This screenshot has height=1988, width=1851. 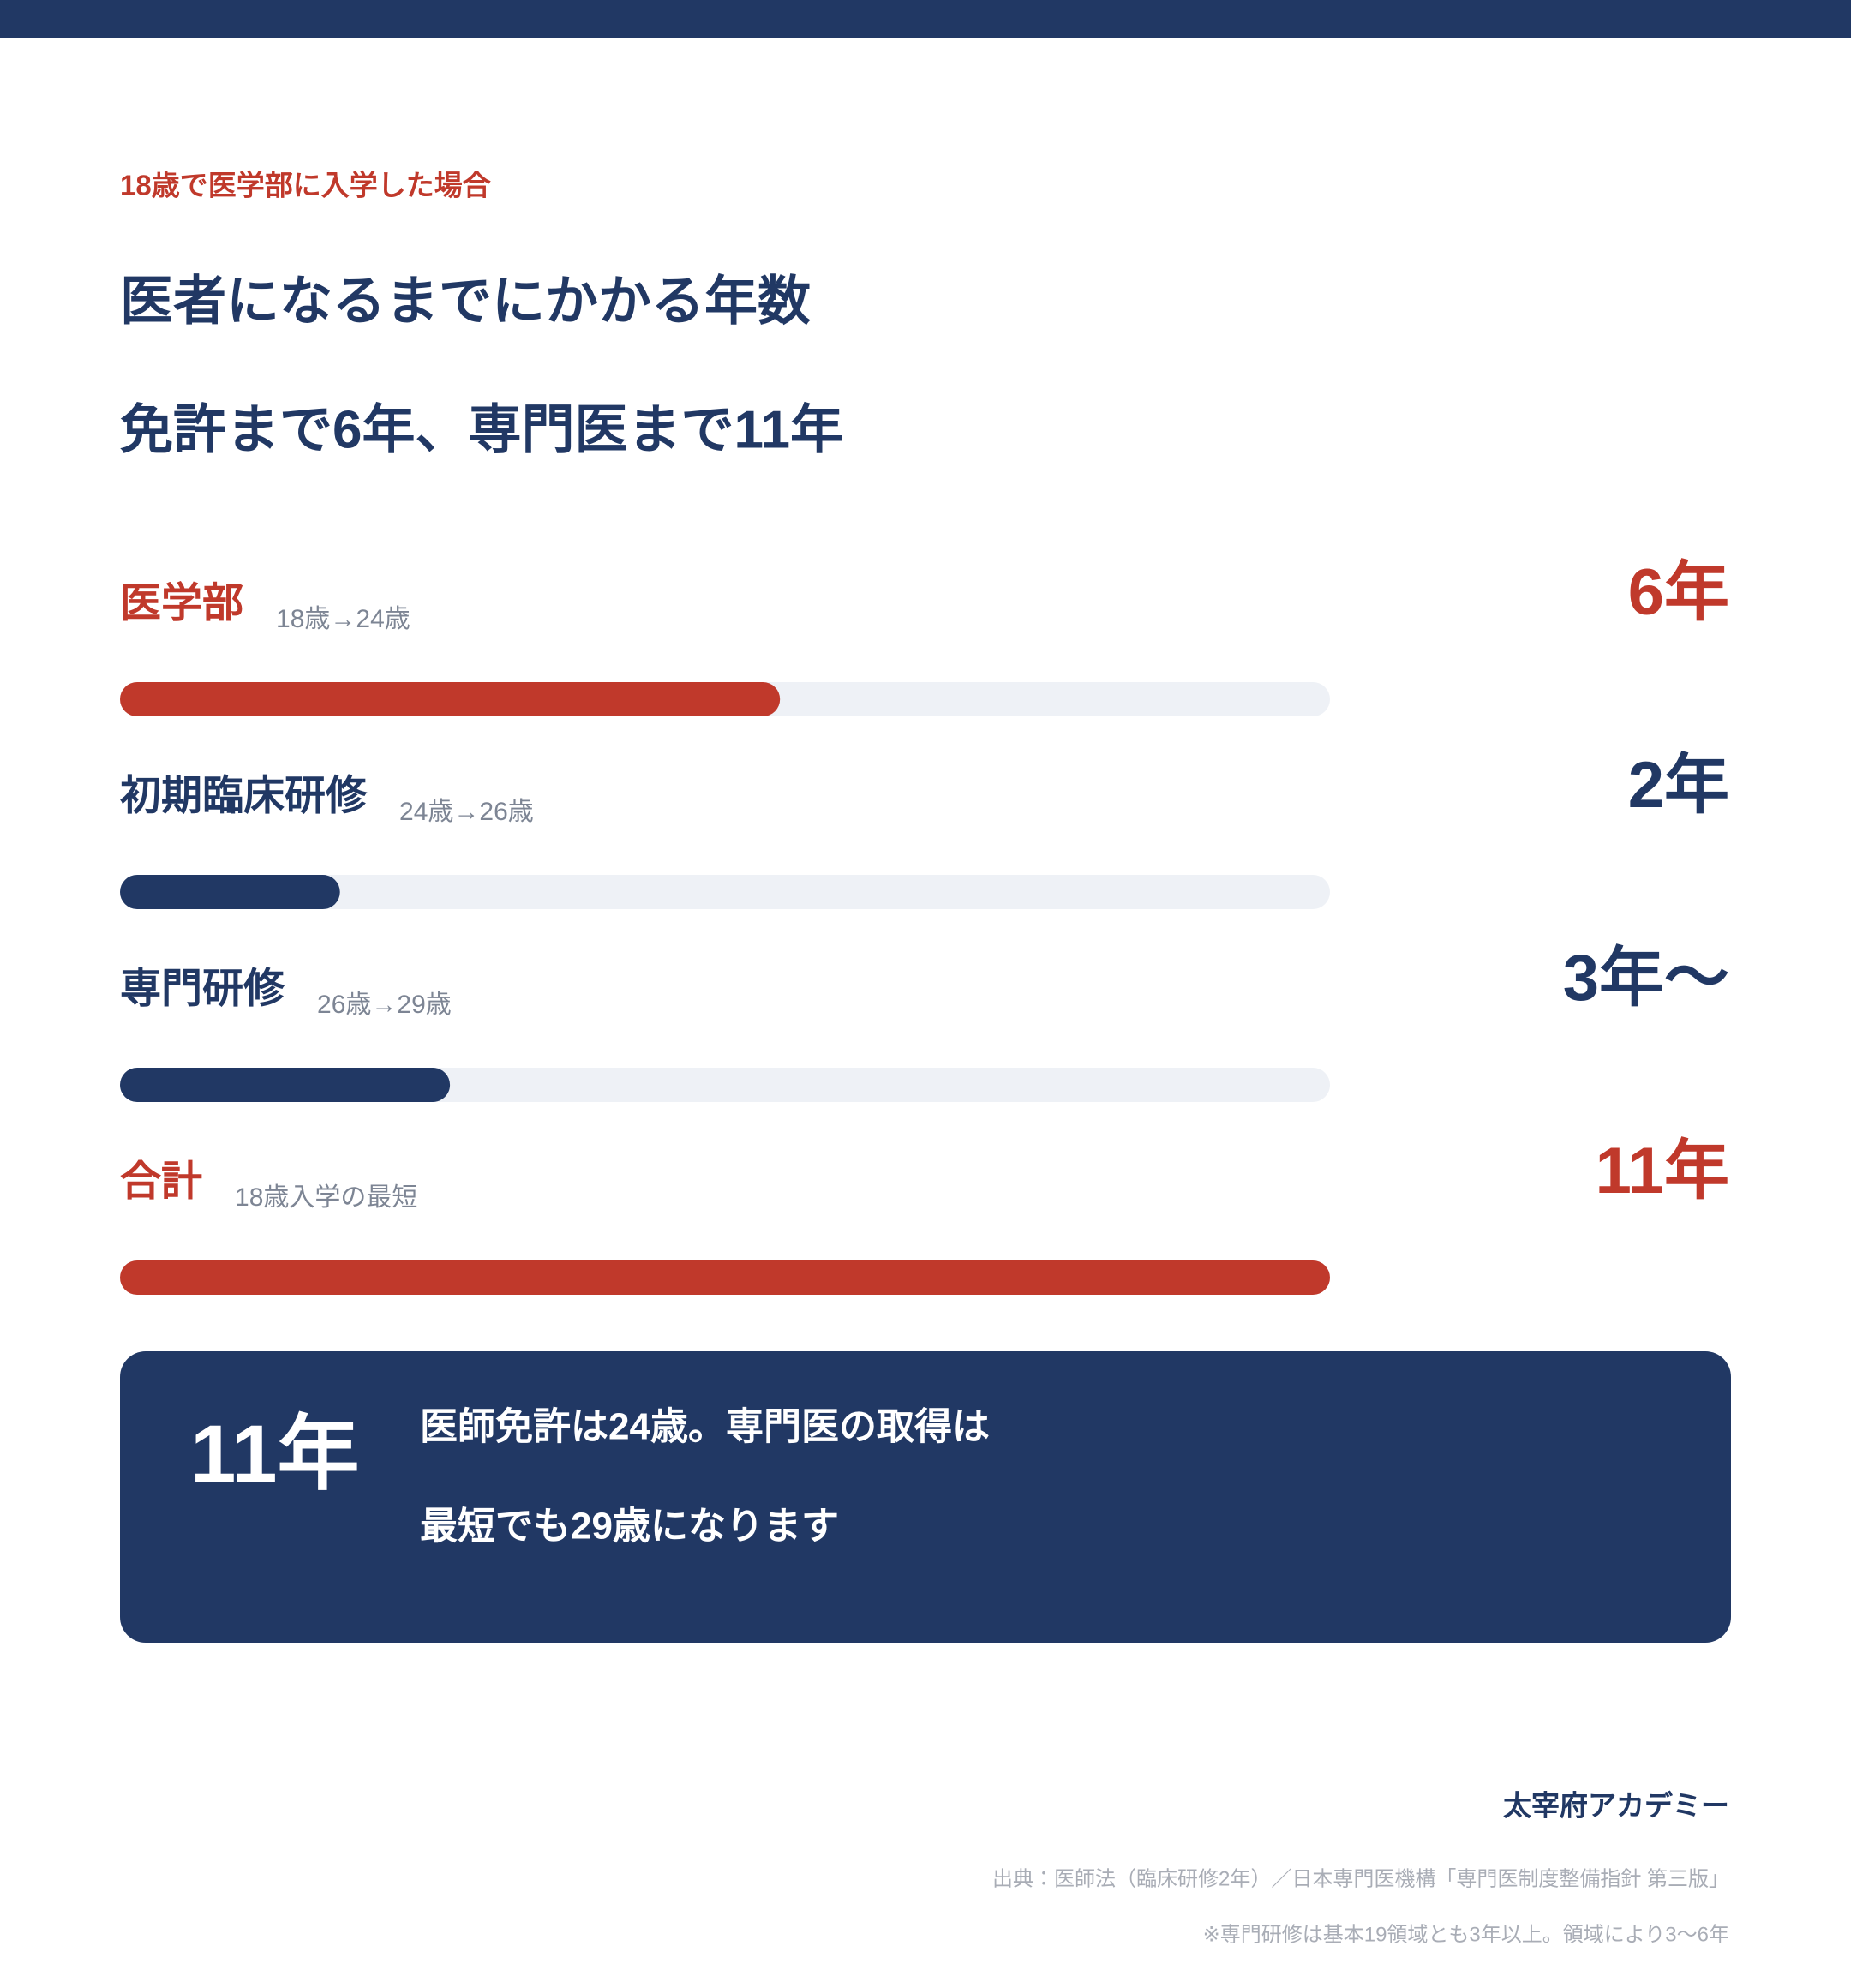 I want to click on category-note: 24歳→26歳, so click(x=466, y=812).